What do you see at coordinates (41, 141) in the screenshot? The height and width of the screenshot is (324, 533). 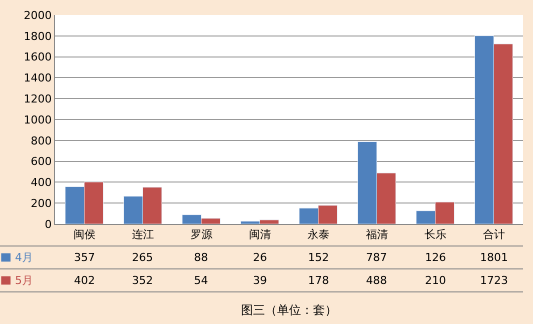 I see `y-tick-label: 800` at bounding box center [41, 141].